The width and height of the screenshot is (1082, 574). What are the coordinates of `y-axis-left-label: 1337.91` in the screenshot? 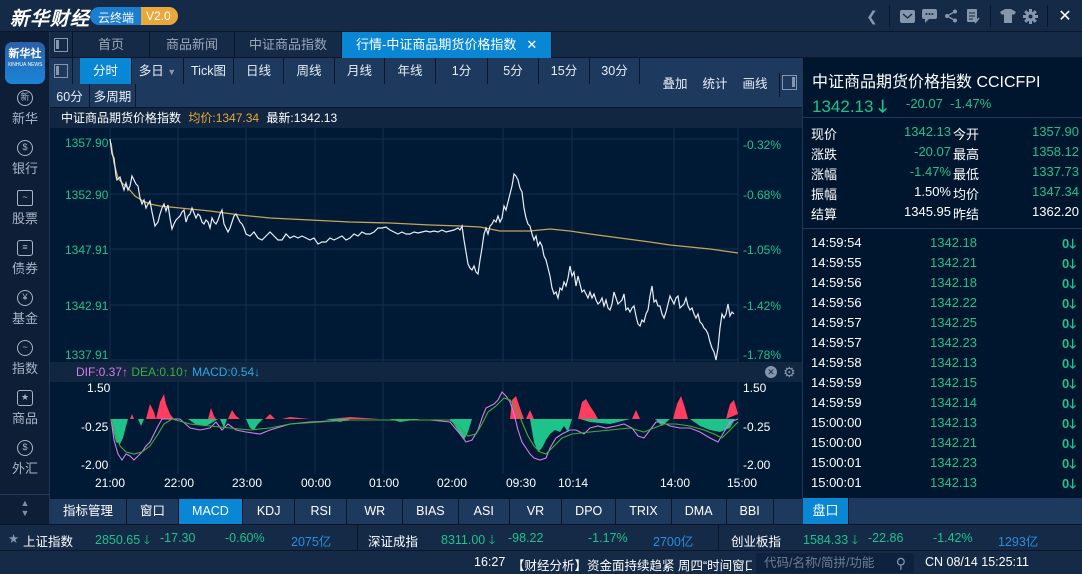 It's located at (87, 355).